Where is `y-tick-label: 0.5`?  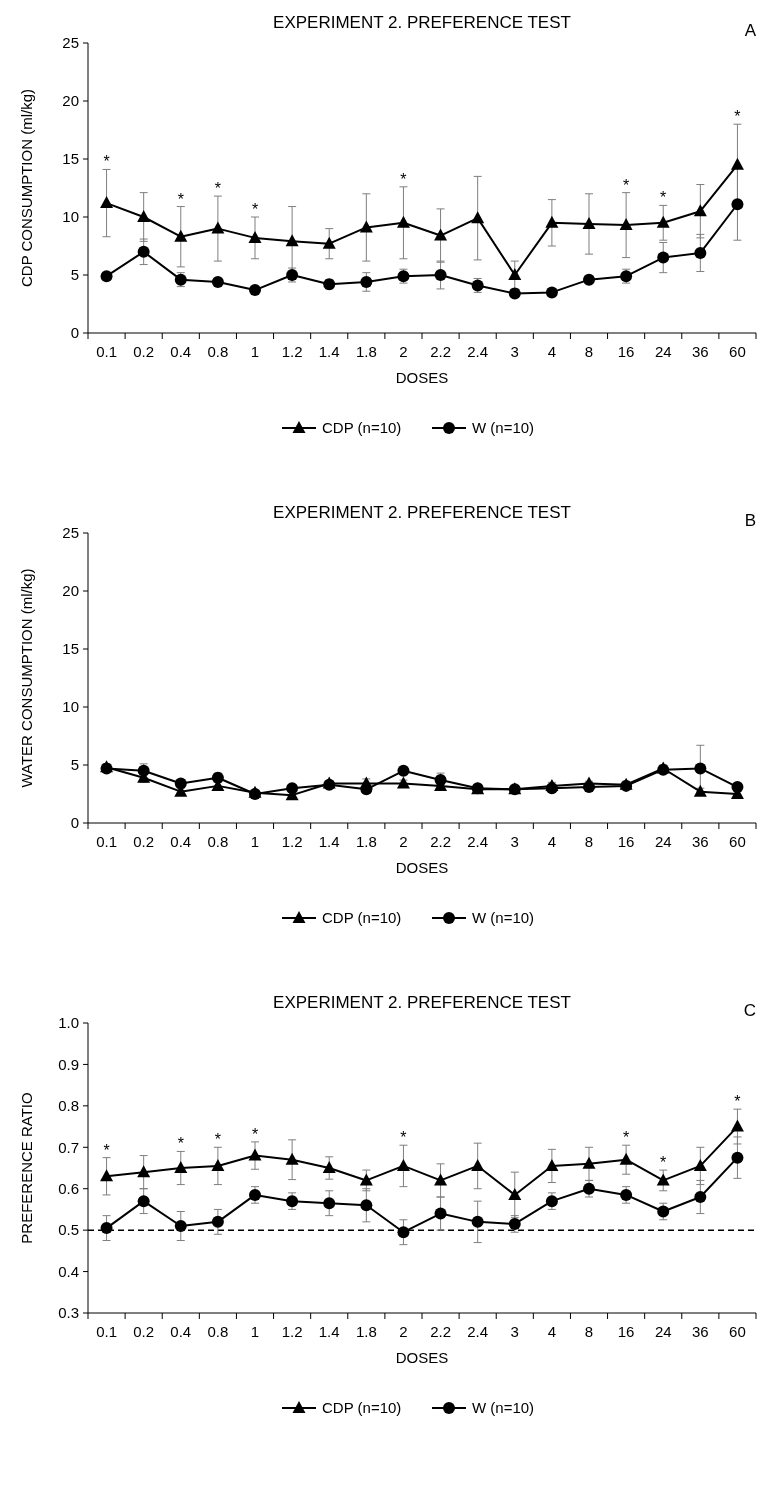 y-tick-label: 0.5 is located at coordinates (68, 1230).